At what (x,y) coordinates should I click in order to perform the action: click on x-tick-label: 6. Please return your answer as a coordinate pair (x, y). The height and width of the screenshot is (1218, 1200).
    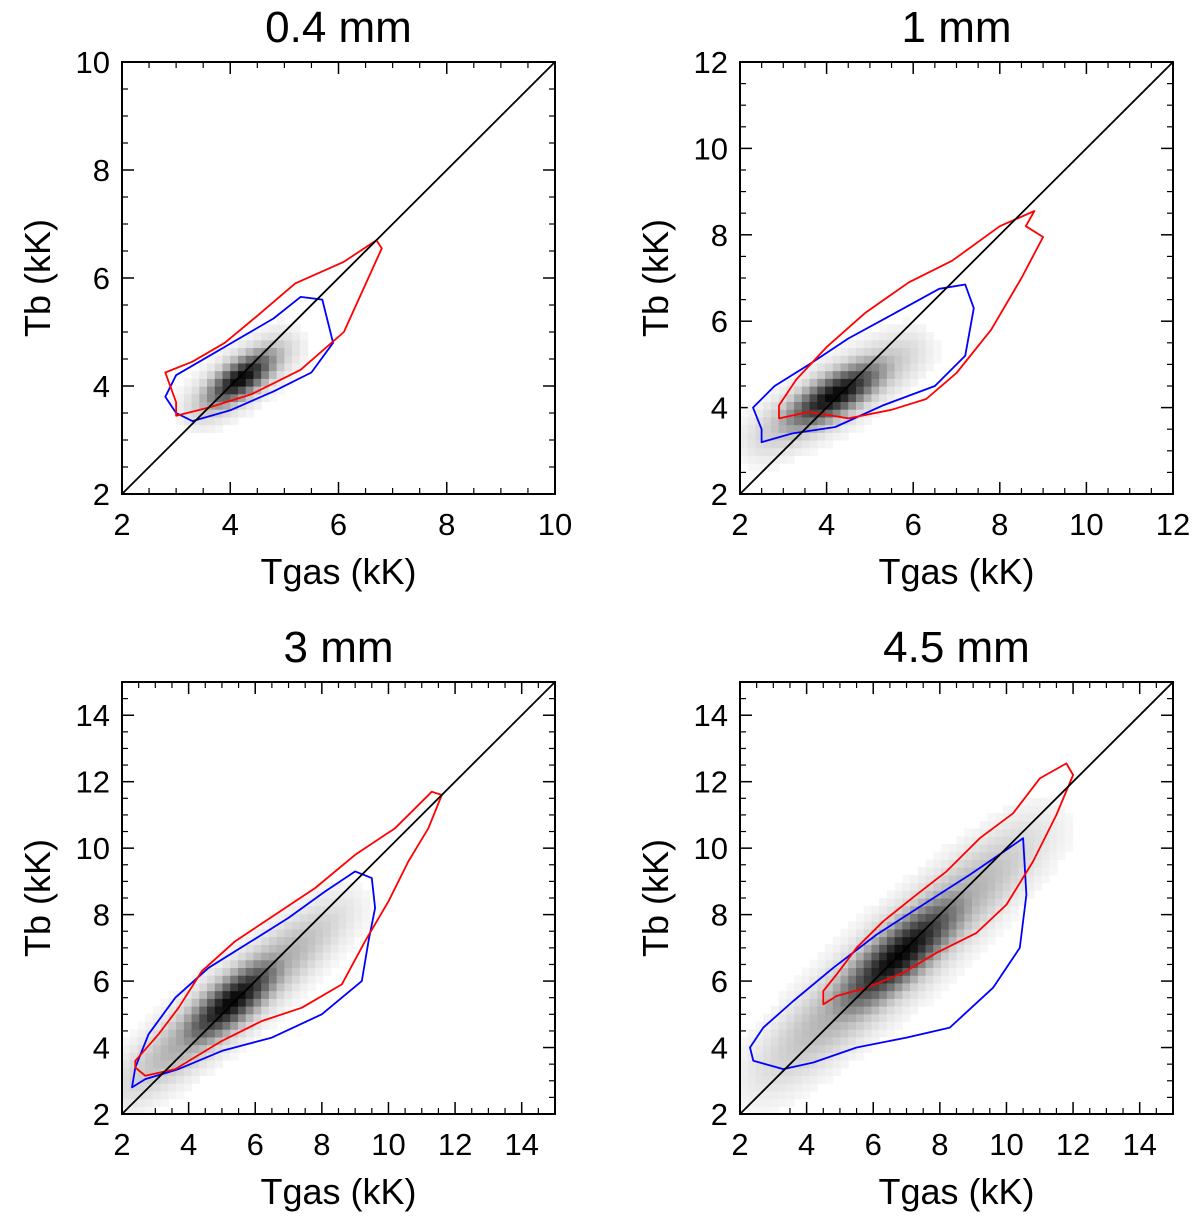
    Looking at the image, I should click on (913, 524).